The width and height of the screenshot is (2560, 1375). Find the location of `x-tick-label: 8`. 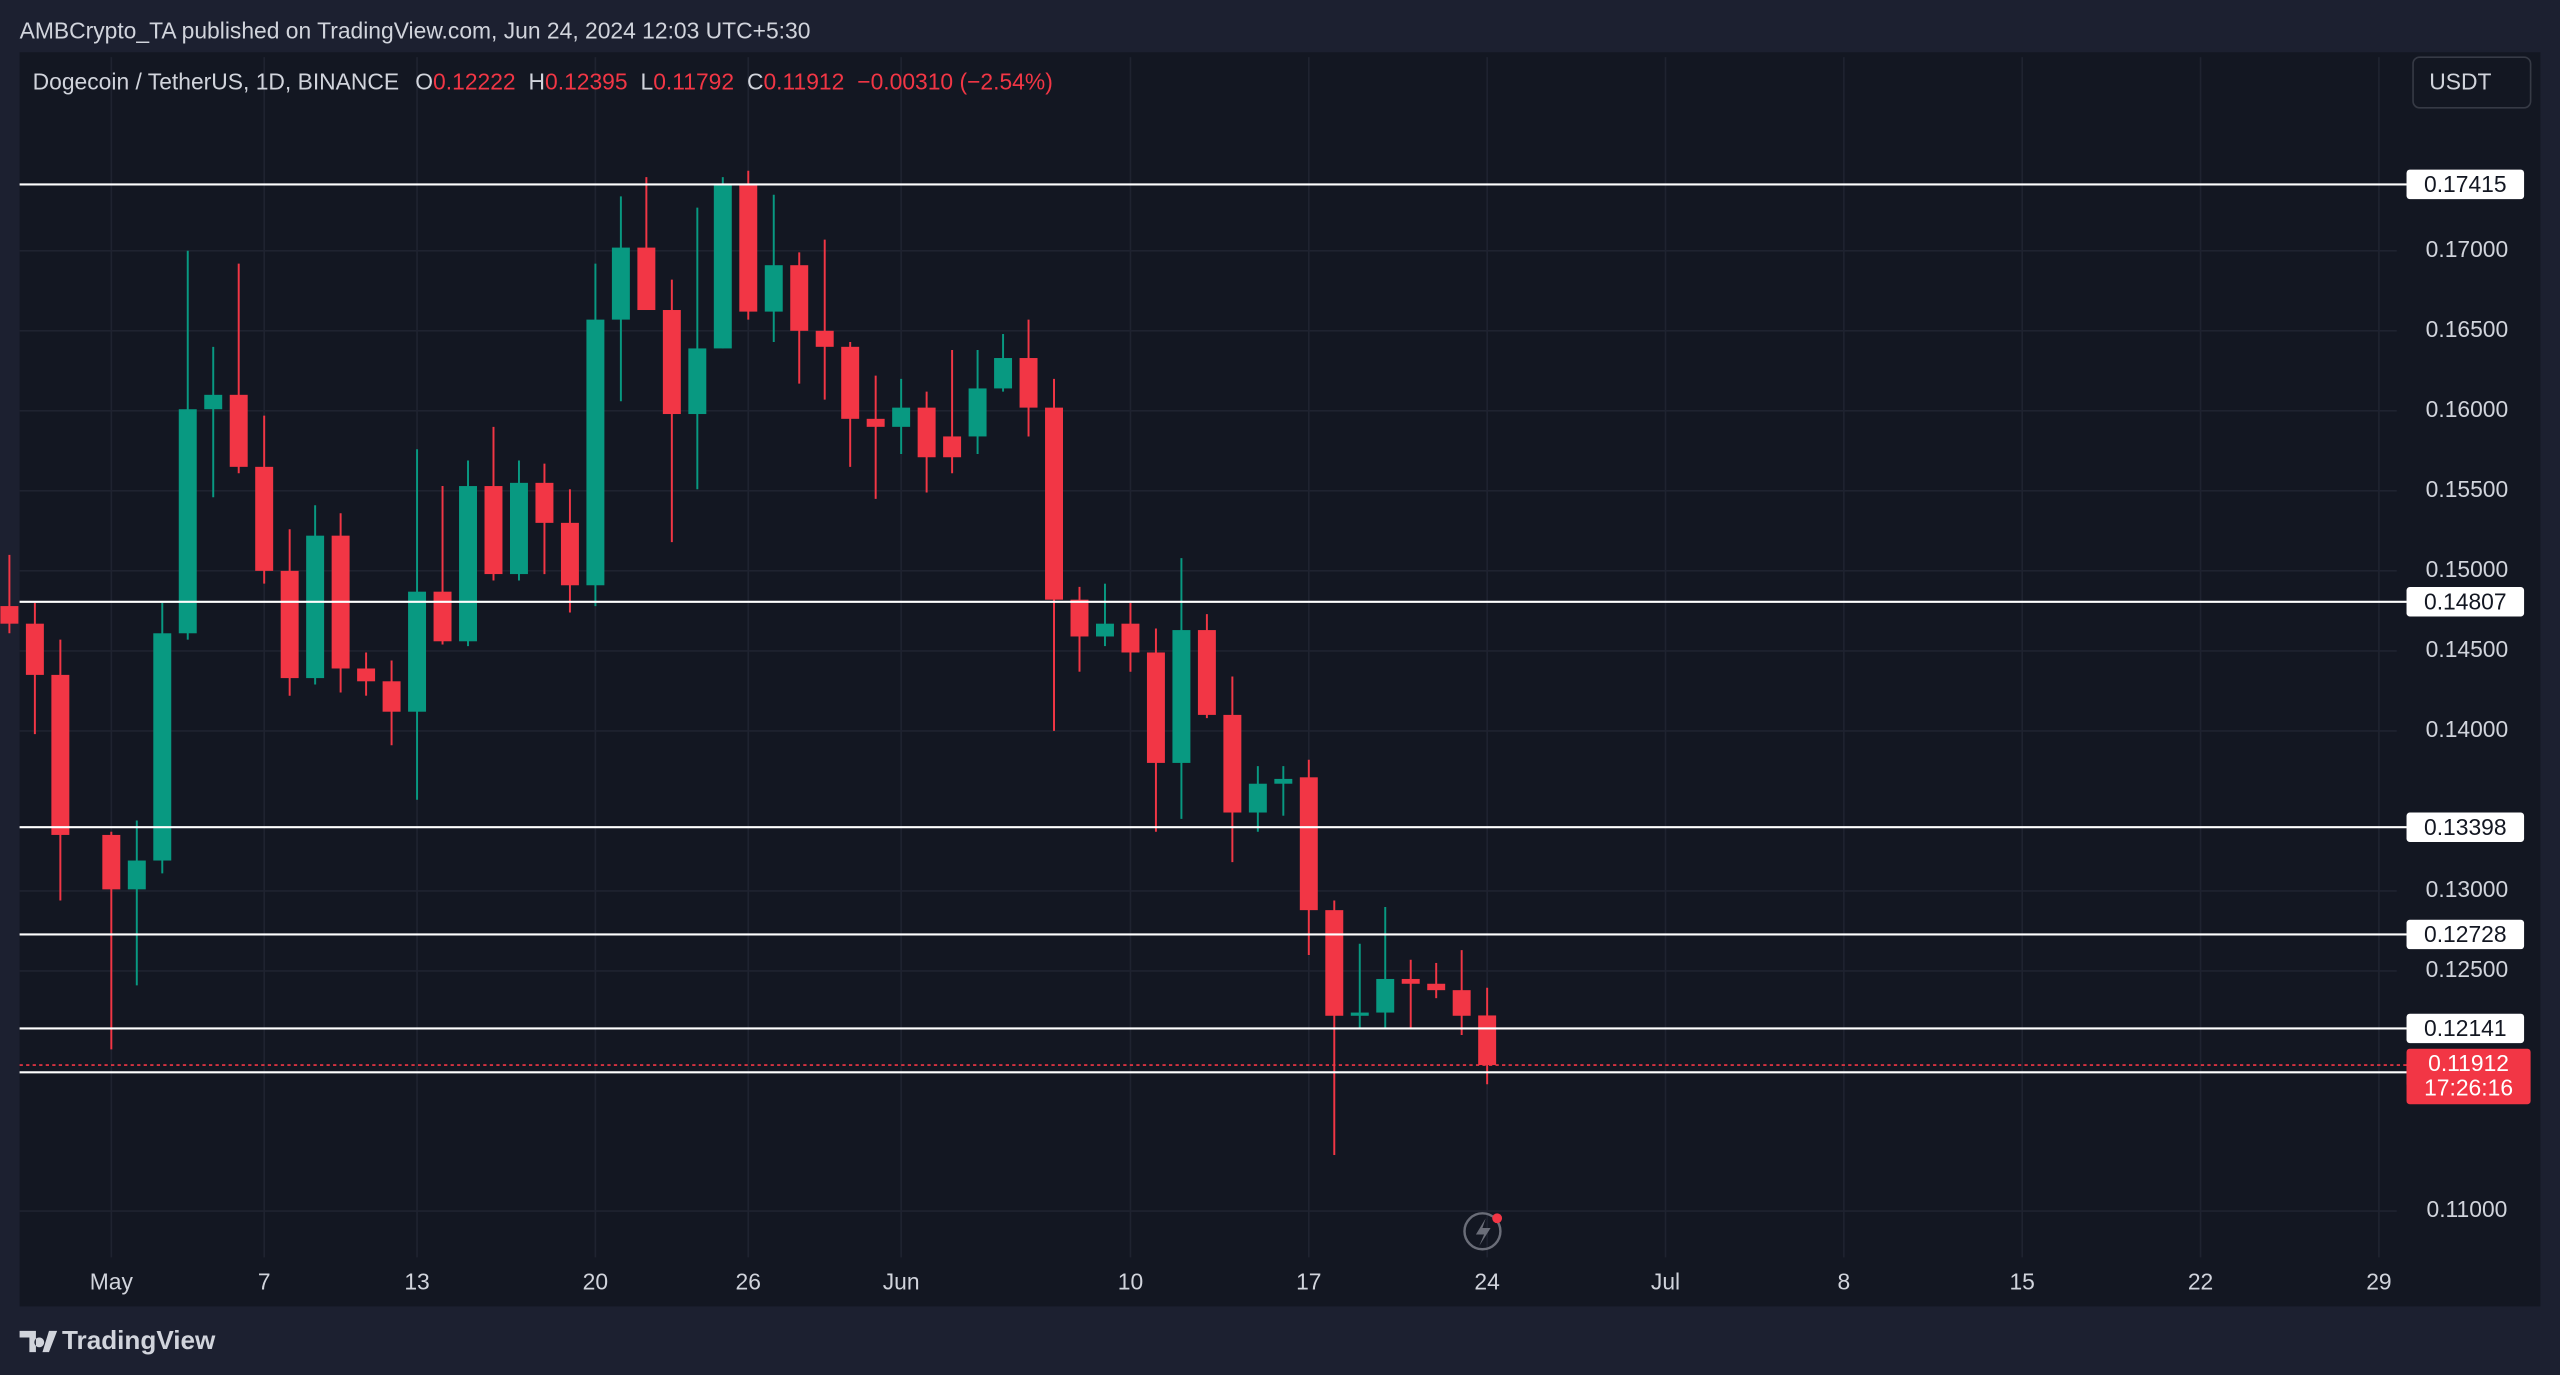

x-tick-label: 8 is located at coordinates (1843, 1282).